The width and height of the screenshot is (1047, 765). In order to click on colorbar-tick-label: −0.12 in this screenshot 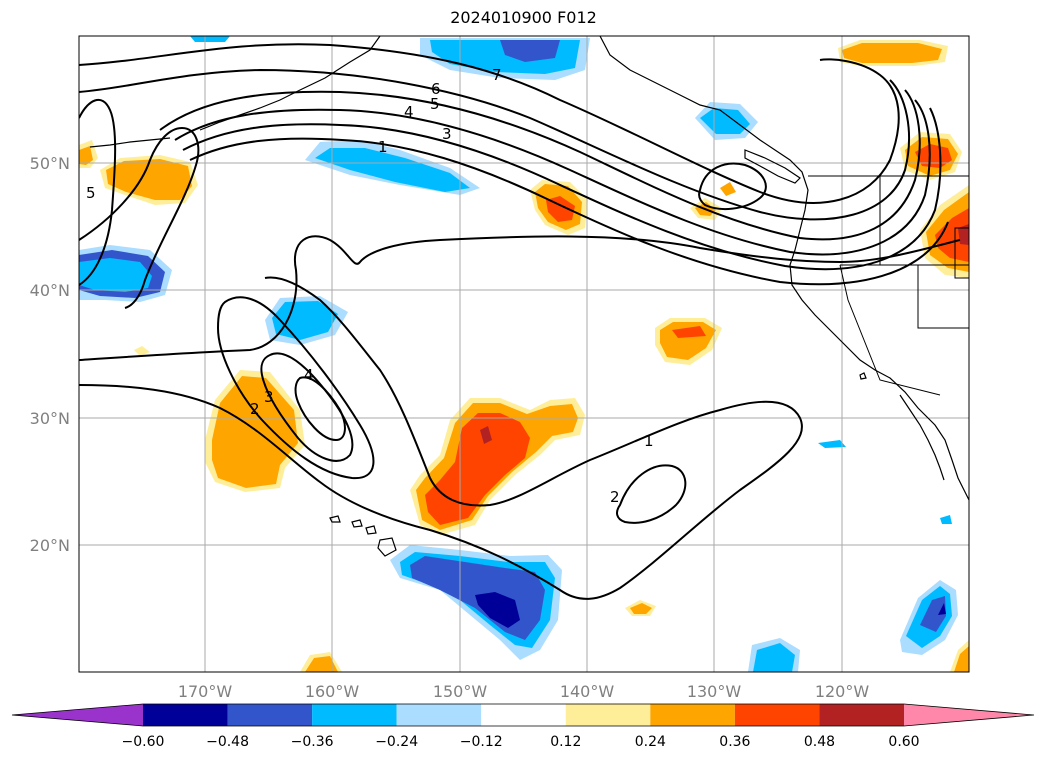, I will do `click(481, 742)`.